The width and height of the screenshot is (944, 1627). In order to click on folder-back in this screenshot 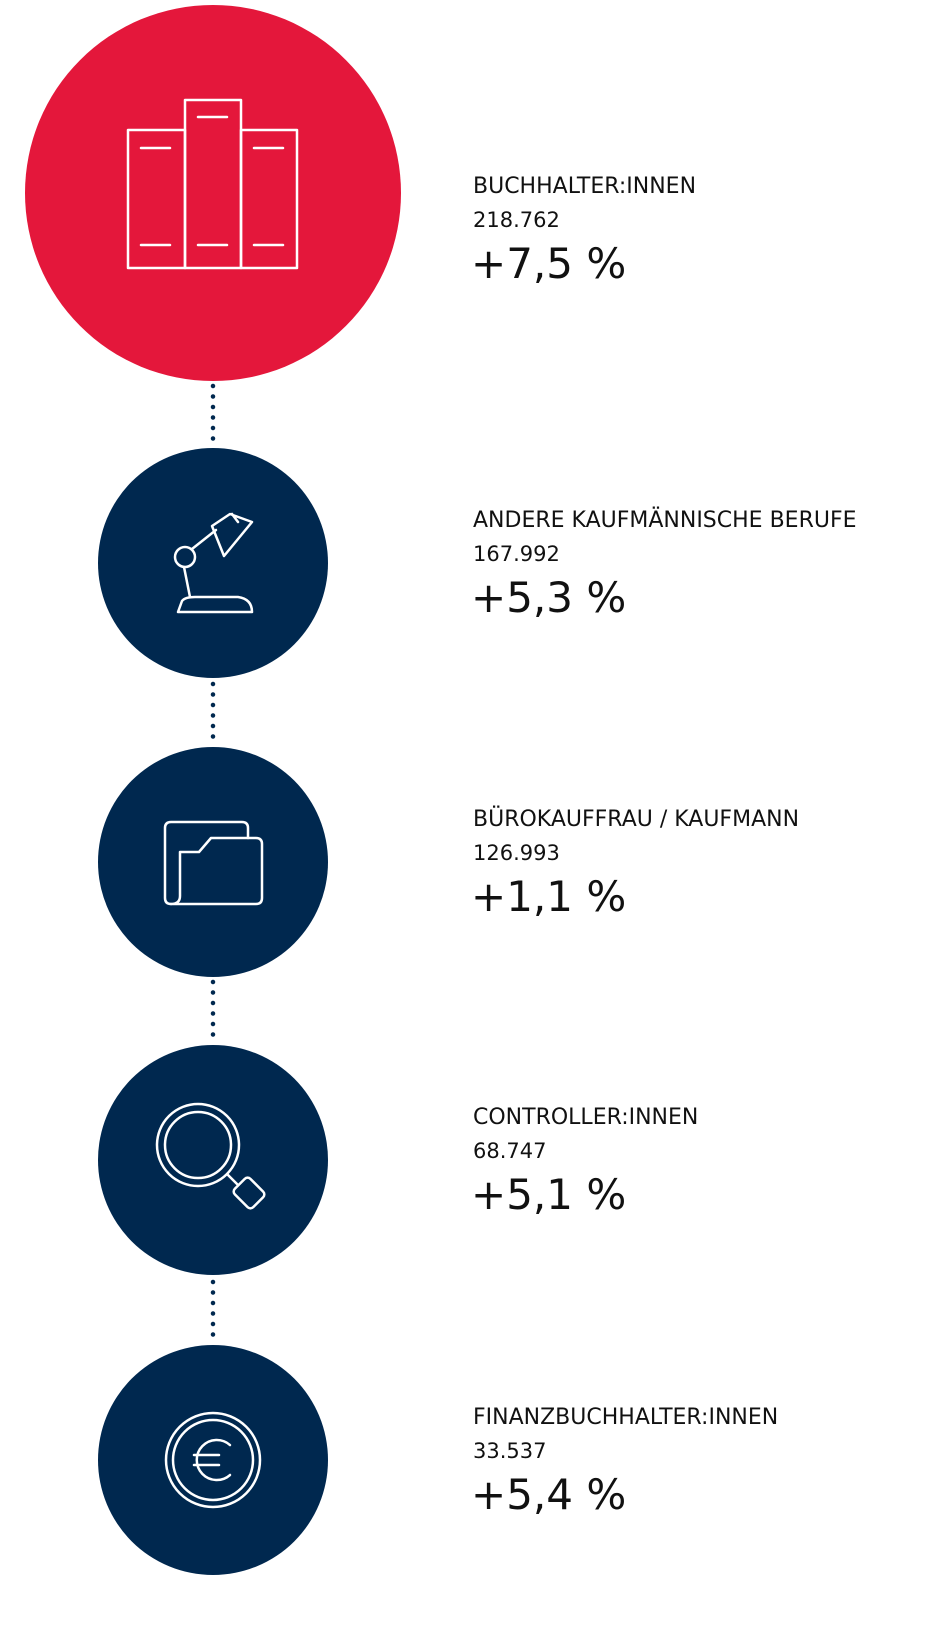, I will do `click(206, 863)`.